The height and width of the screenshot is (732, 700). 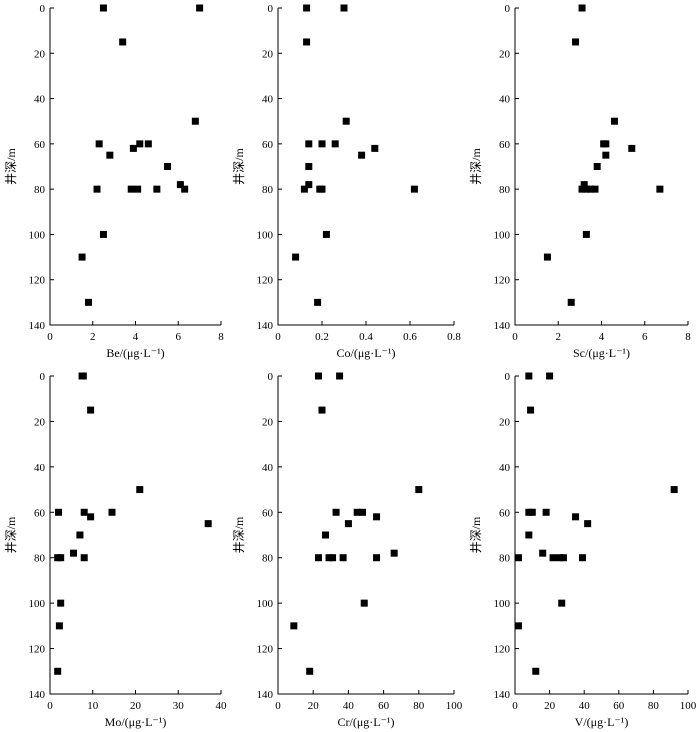 What do you see at coordinates (136, 337) in the screenshot?
I see `x-tick-label: 4` at bounding box center [136, 337].